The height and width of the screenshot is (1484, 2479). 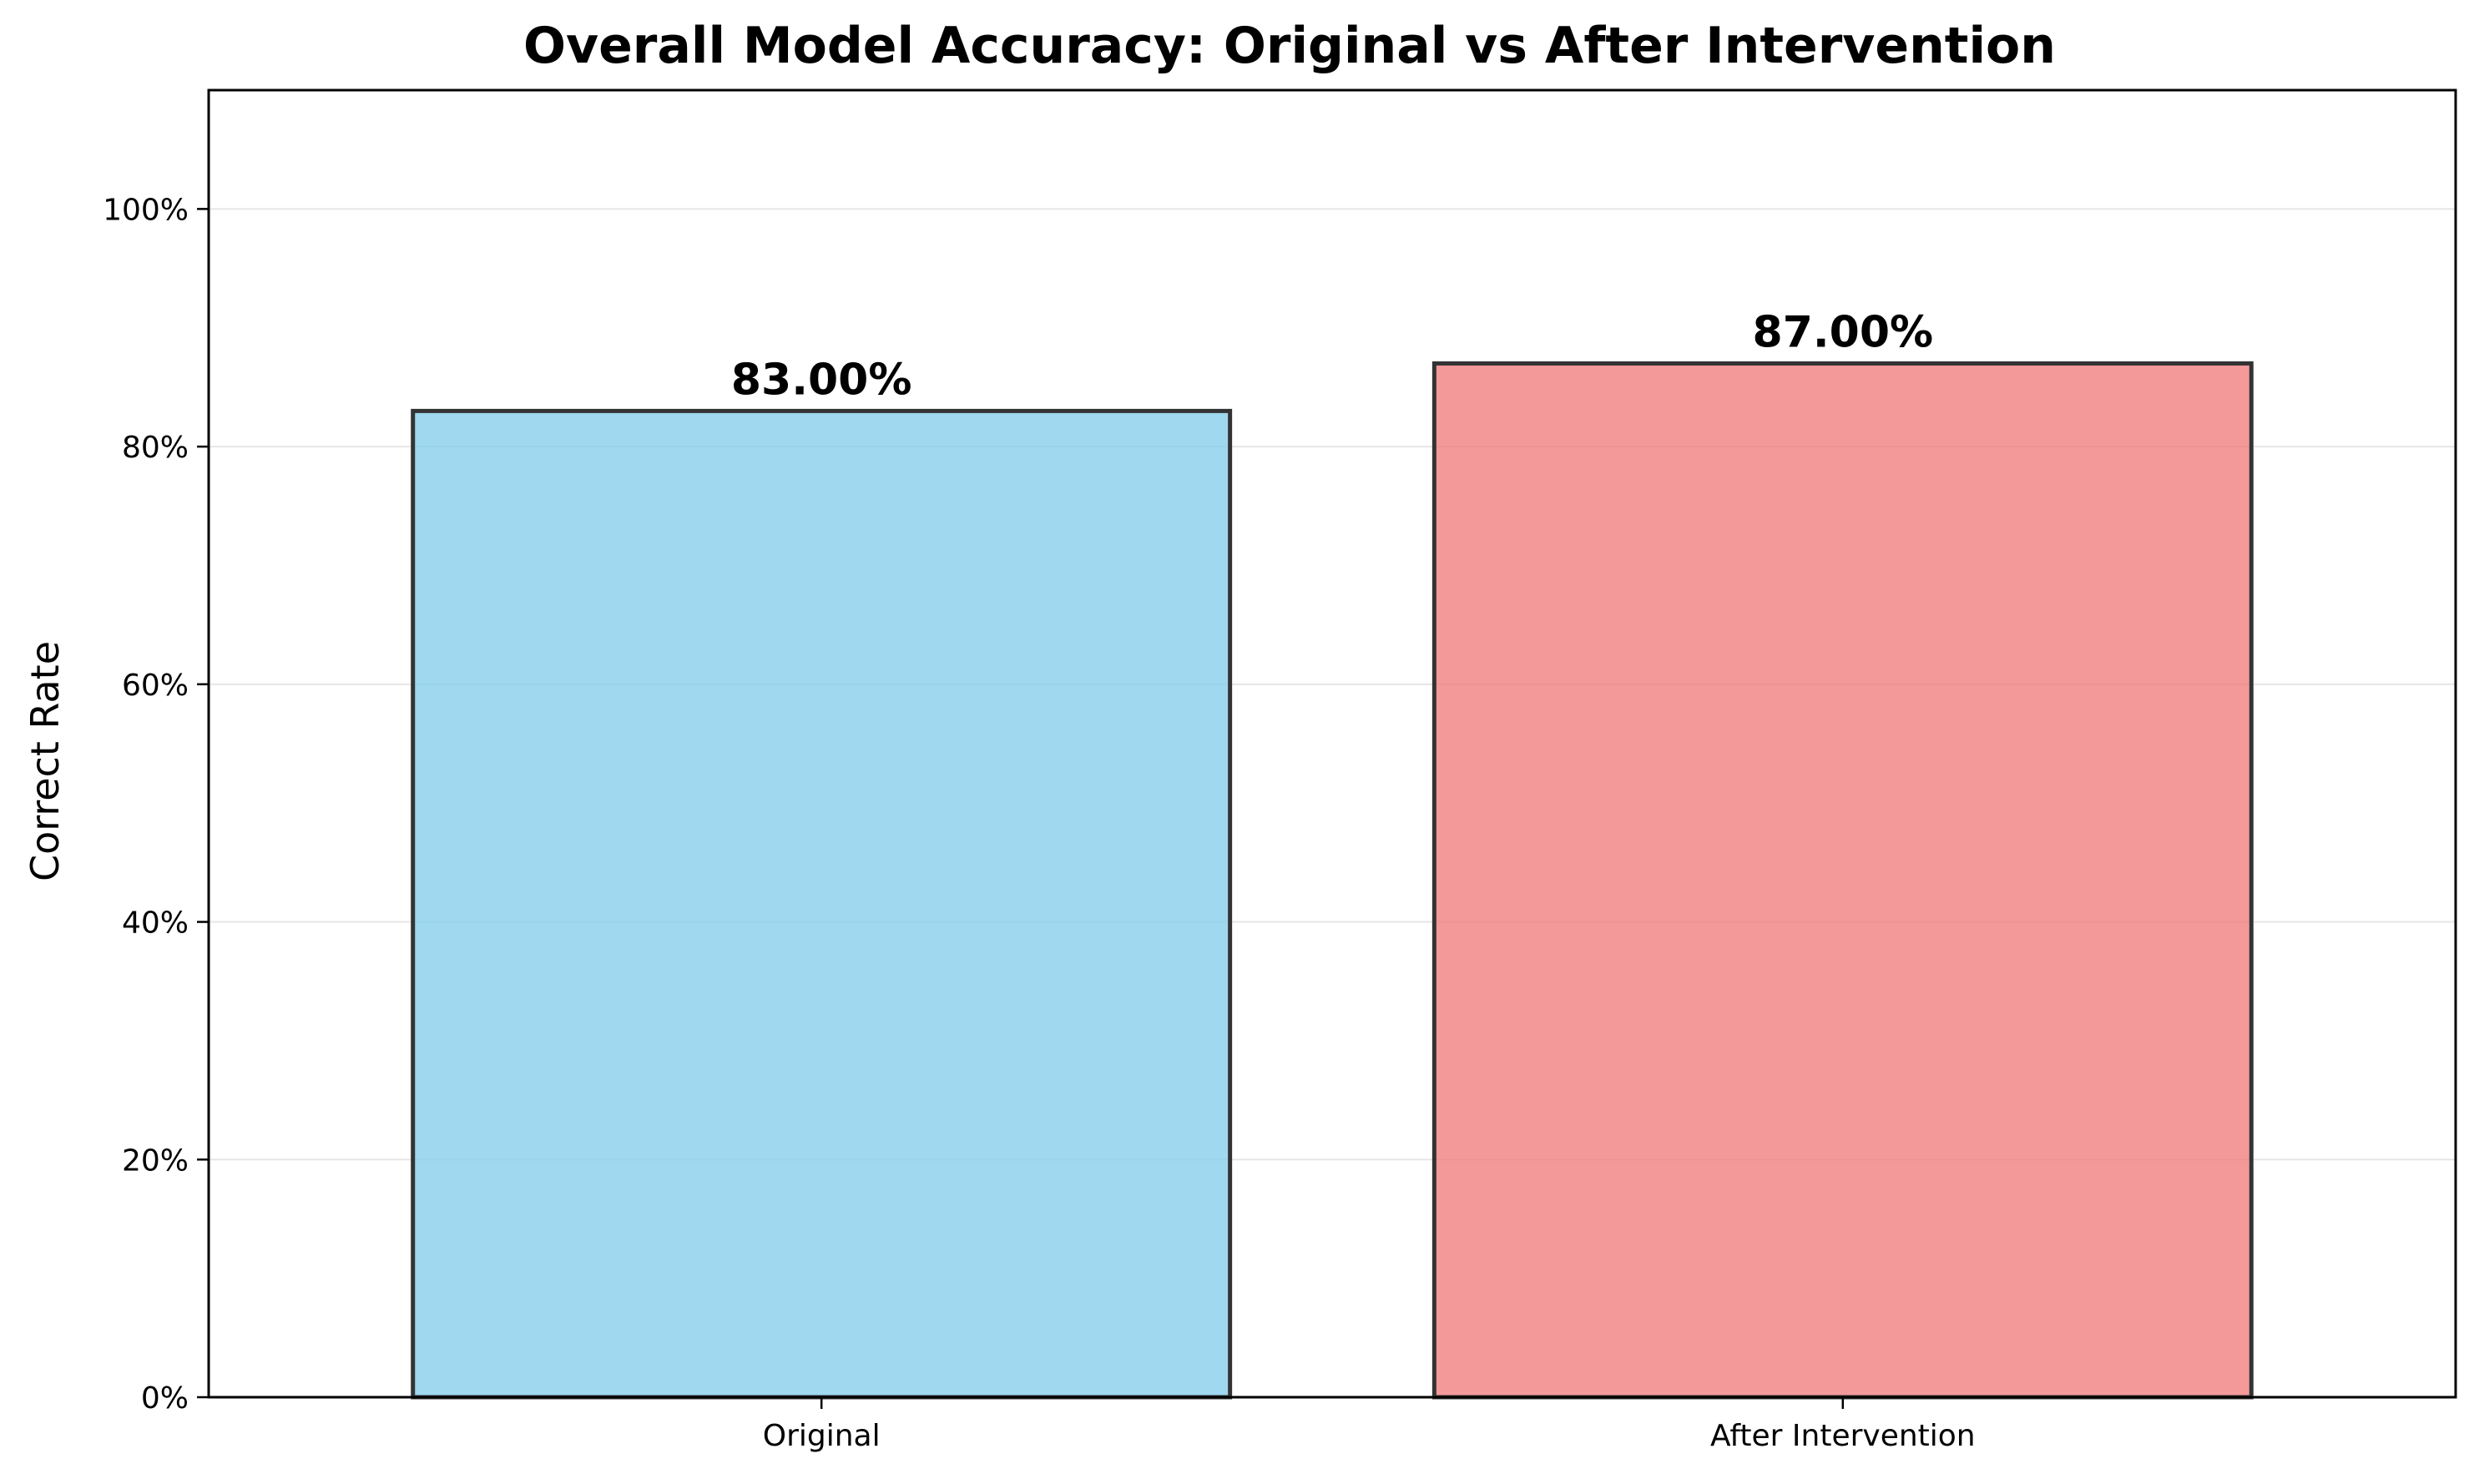 What do you see at coordinates (822, 1436) in the screenshot?
I see `x-tick-label: Original` at bounding box center [822, 1436].